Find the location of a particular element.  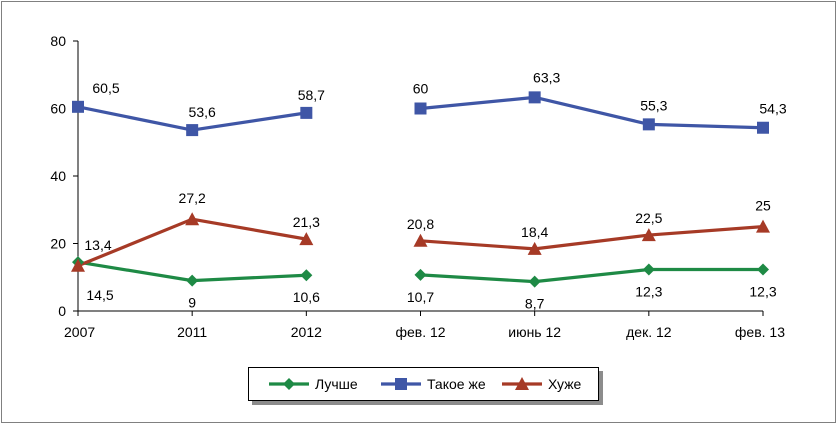

x-tick-label: фев. 12 is located at coordinates (420, 332).